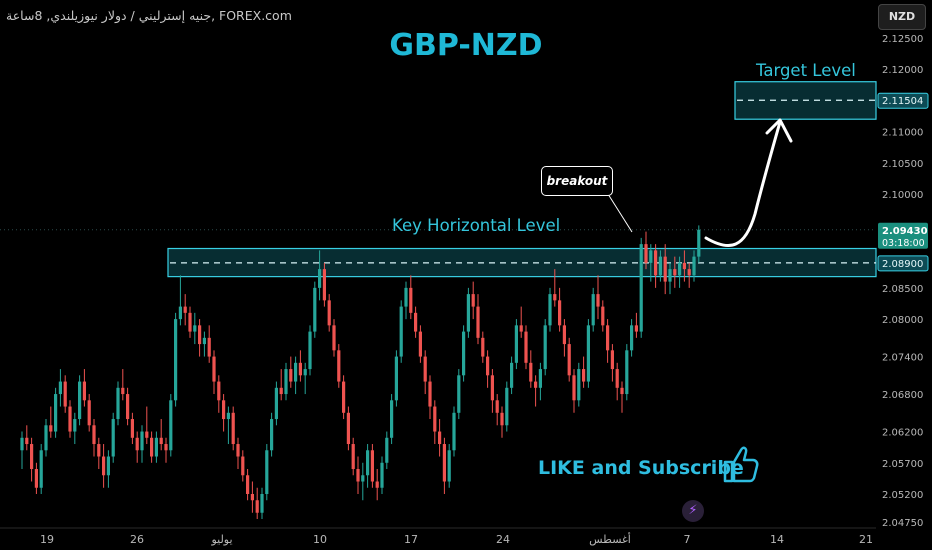 The image size is (932, 550). I want to click on key-level-label: Key Horizontal Level, so click(476, 225).